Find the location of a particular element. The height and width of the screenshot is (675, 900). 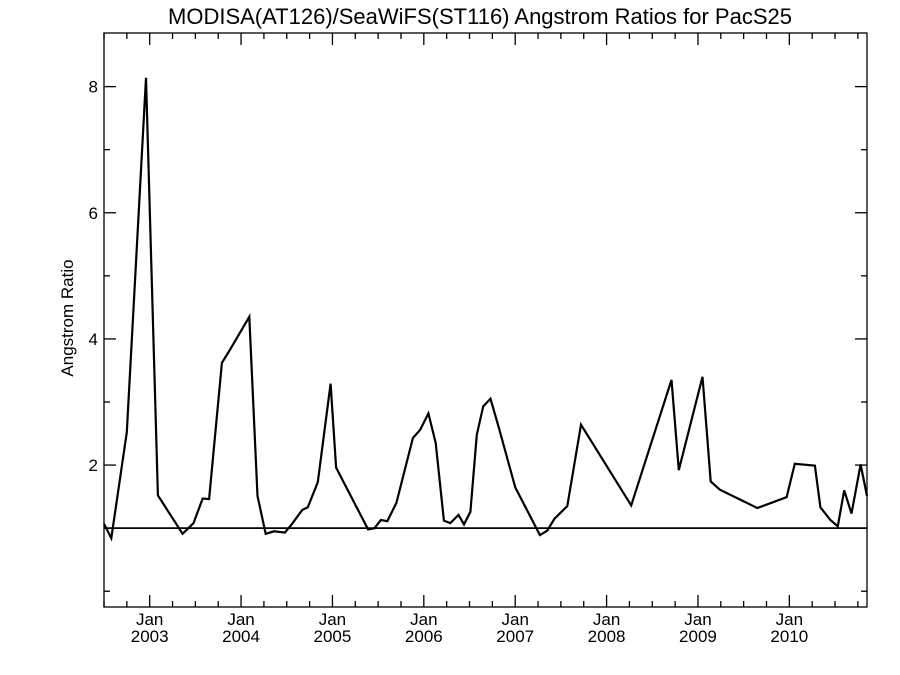

y-tick-label: 8 is located at coordinates (93, 87).